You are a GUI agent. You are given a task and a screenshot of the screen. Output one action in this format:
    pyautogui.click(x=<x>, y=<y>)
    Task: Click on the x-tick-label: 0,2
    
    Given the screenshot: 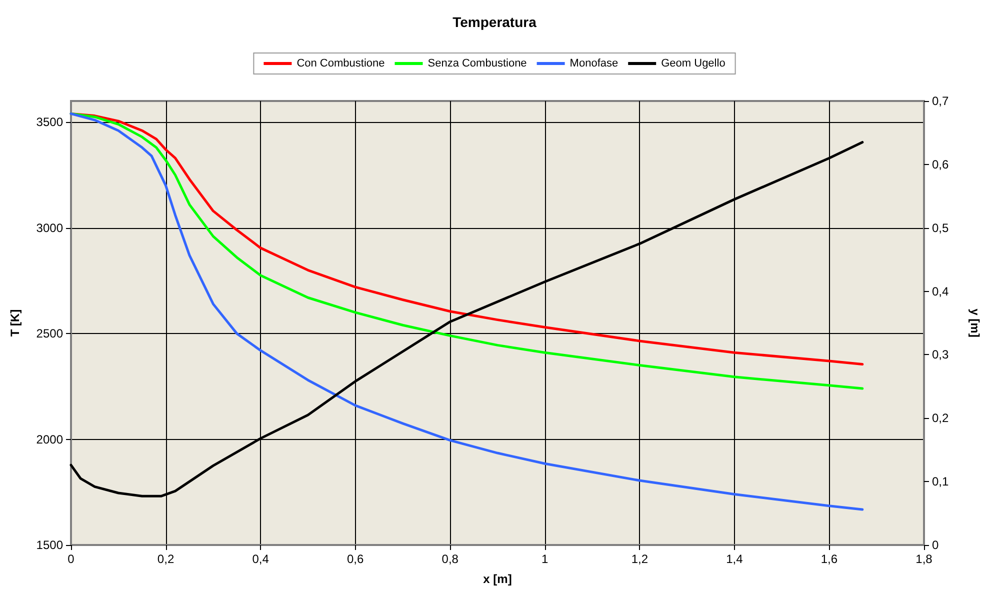 What is the action you would take?
    pyautogui.click(x=165, y=559)
    